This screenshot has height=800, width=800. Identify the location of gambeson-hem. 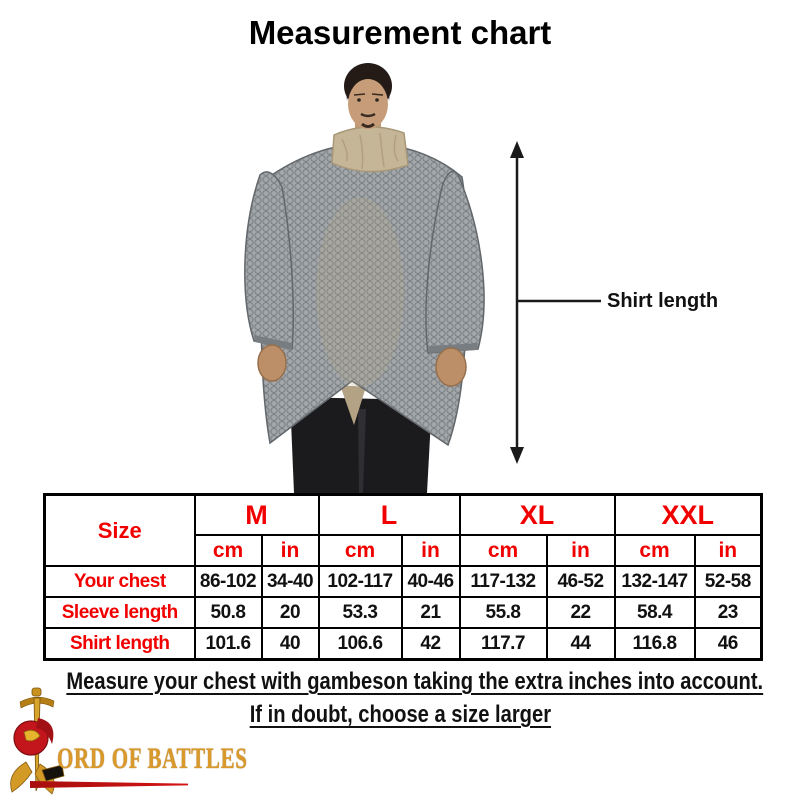
(353, 405).